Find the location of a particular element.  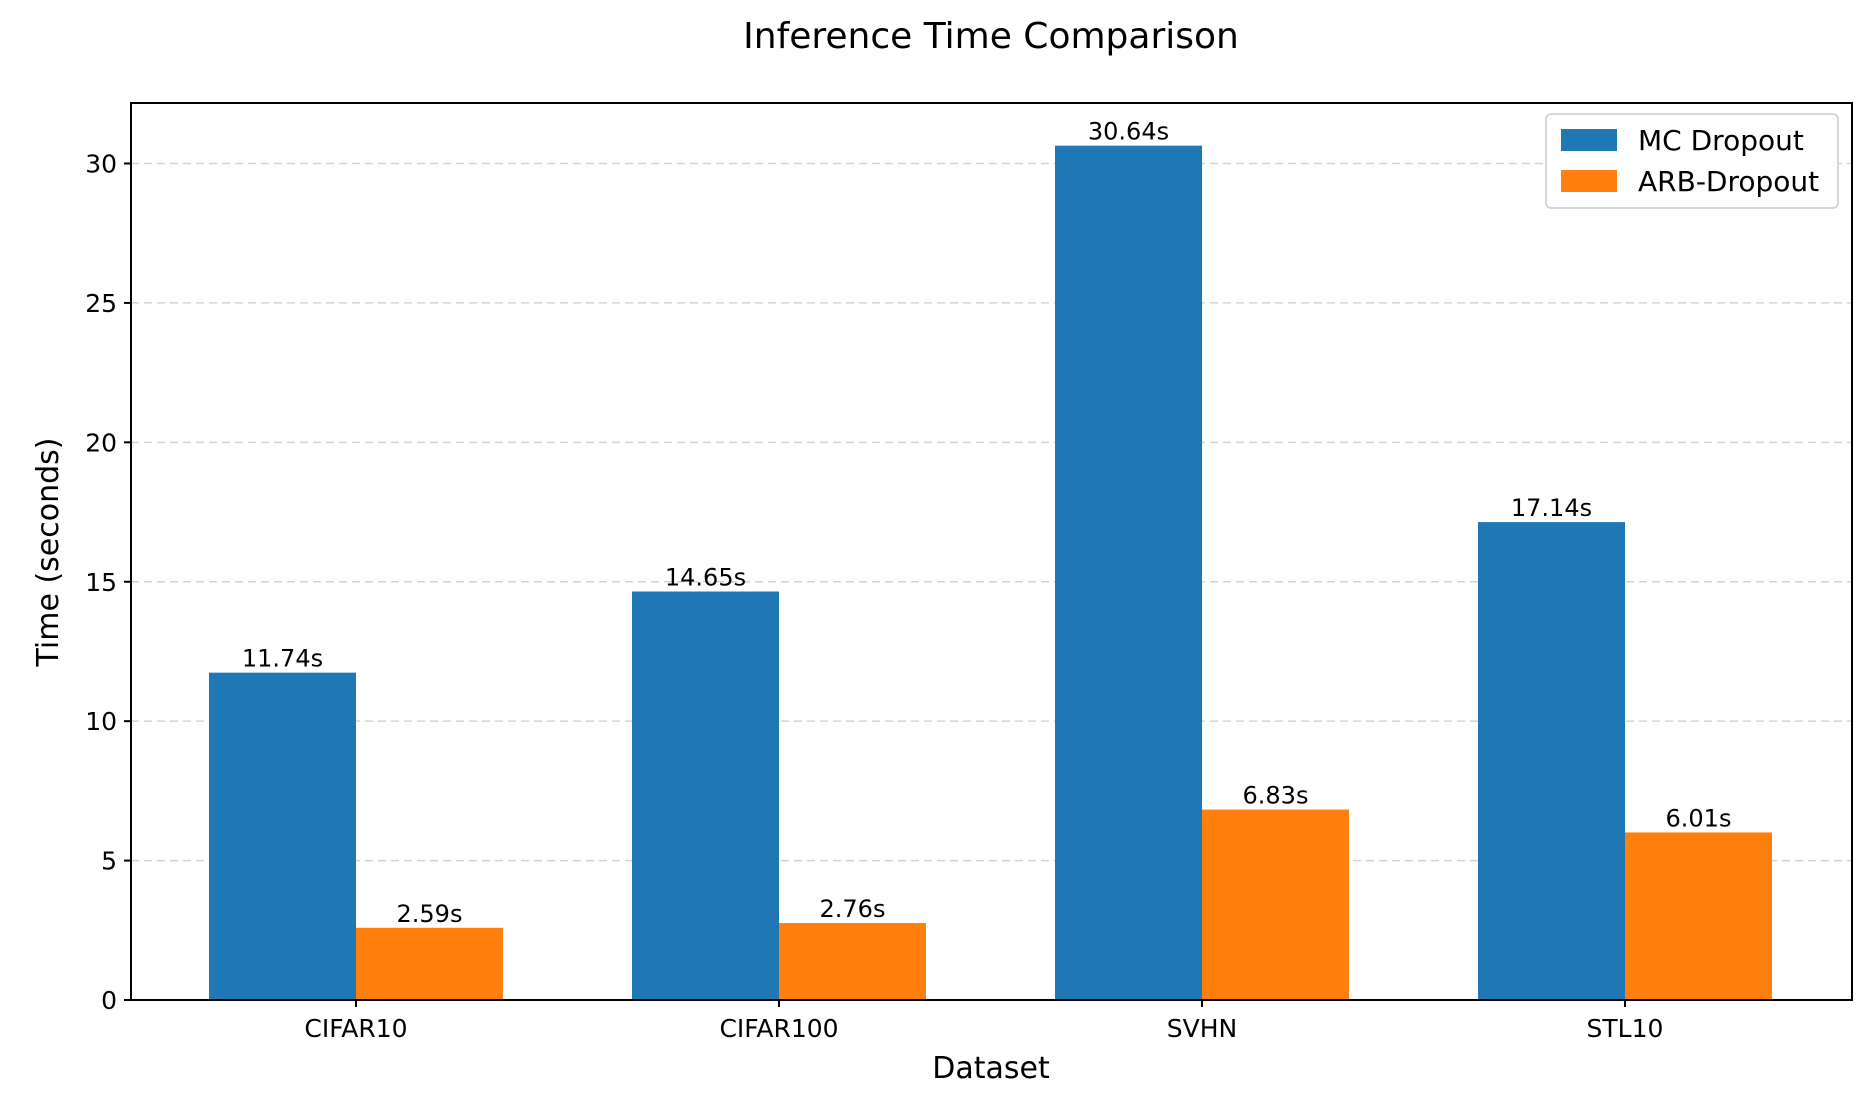

legend-label-mc-dropout: MC Dropout is located at coordinates (1721, 140).